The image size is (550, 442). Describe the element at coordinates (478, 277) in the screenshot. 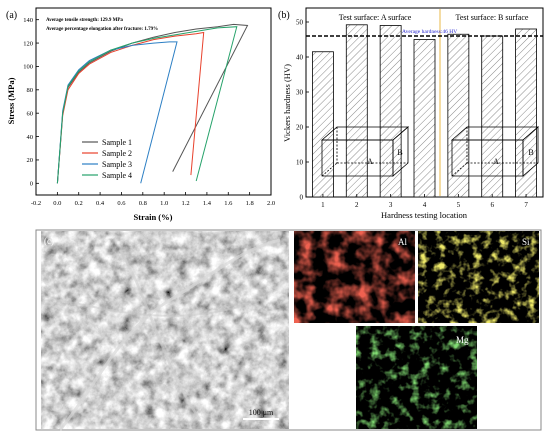

I see `si-map` at that location.